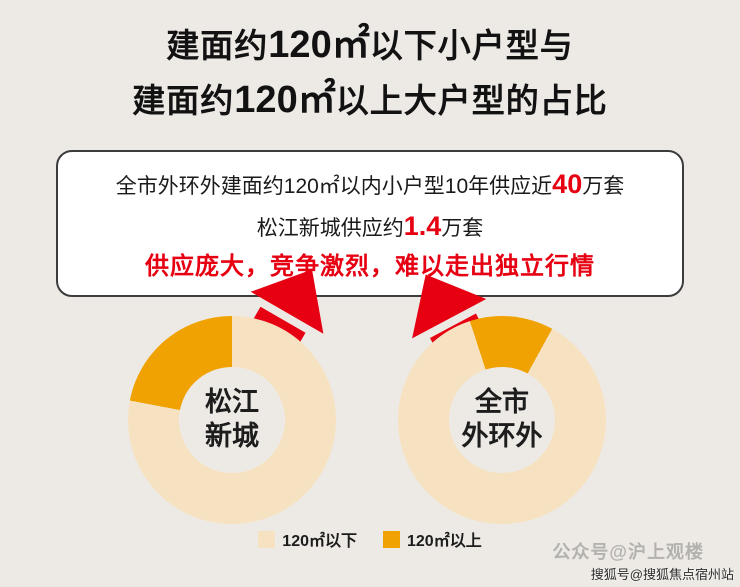 The width and height of the screenshot is (740, 587). I want to click on title-line-2: 建面约120㎡以上大户型的占比, so click(370, 100).